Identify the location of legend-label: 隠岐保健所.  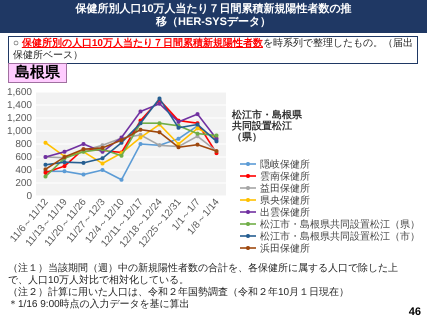
(285, 164).